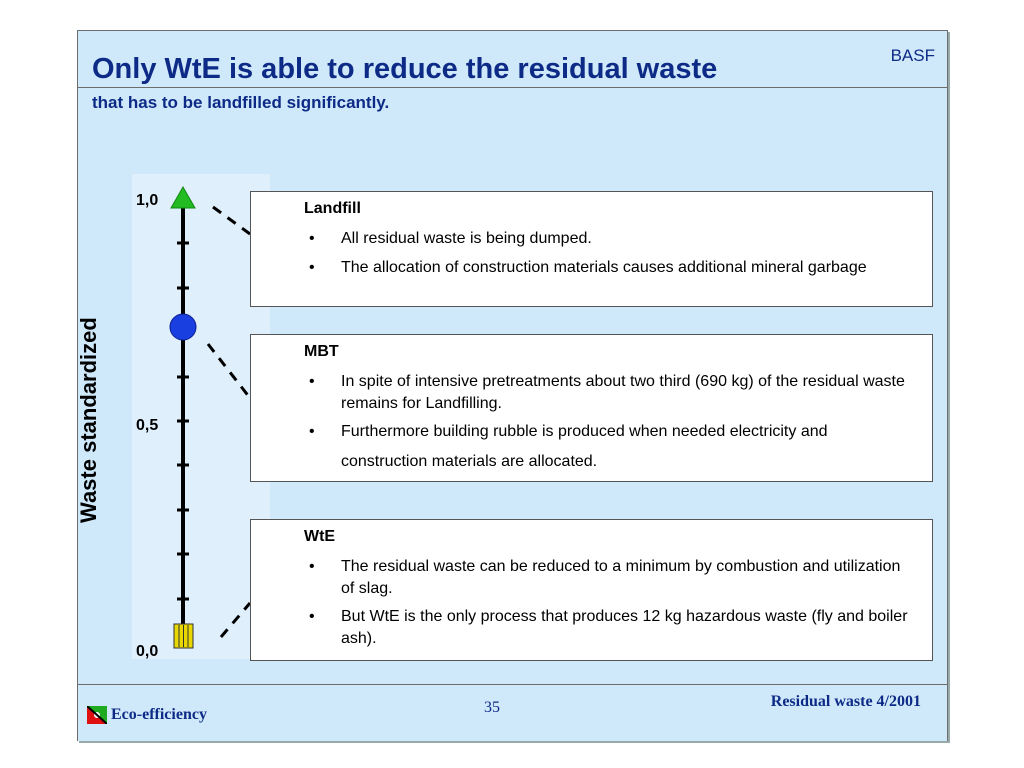 Image resolution: width=1024 pixels, height=768 pixels. Describe the element at coordinates (97, 715) in the screenshot. I see `eco-efficiency-logo-icon` at that location.